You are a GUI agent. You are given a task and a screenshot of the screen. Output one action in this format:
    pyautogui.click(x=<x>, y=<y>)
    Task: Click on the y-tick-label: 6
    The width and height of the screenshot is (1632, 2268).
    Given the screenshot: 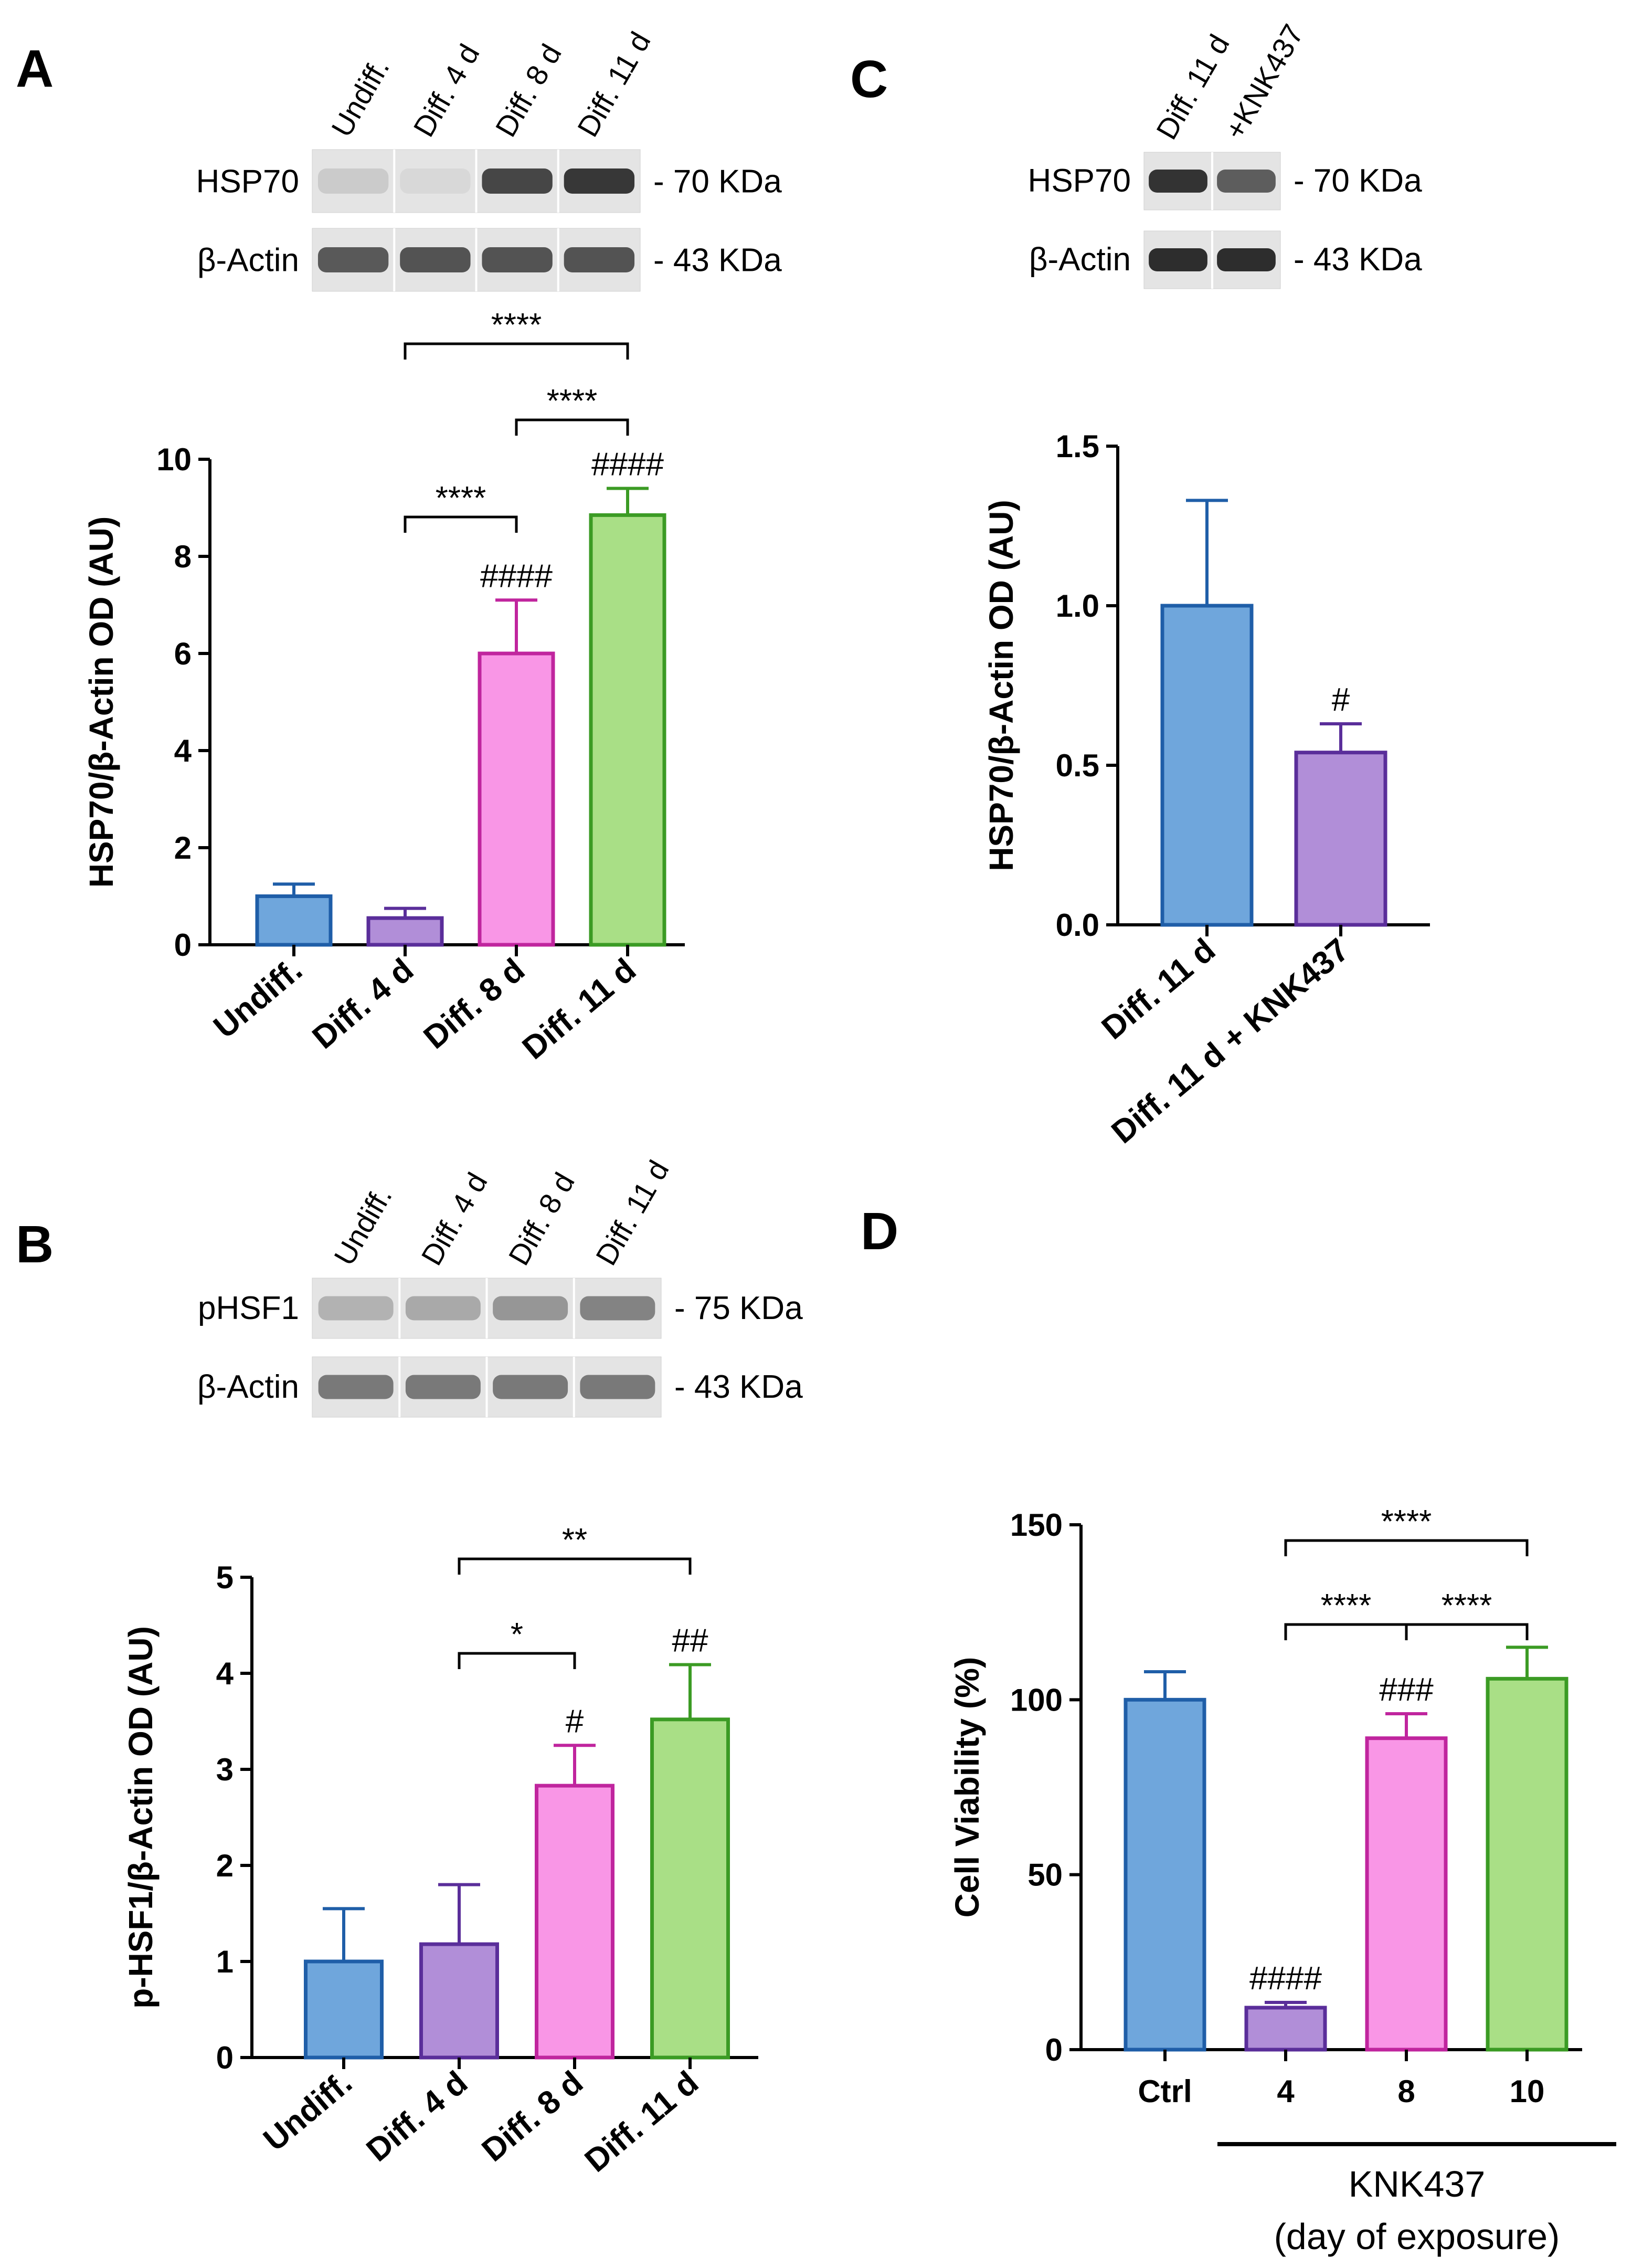 What is the action you would take?
    pyautogui.click(x=183, y=653)
    